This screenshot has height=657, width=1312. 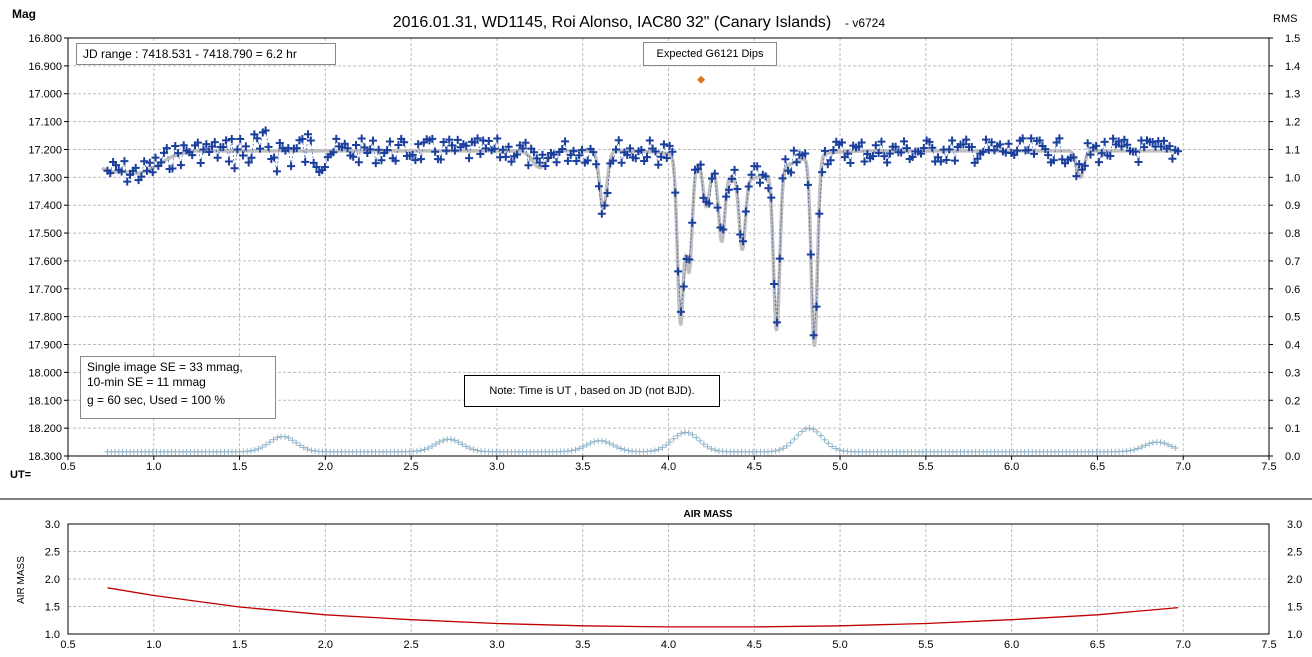 I want to click on am-x-tick-label: 2.5, so click(x=410, y=645).